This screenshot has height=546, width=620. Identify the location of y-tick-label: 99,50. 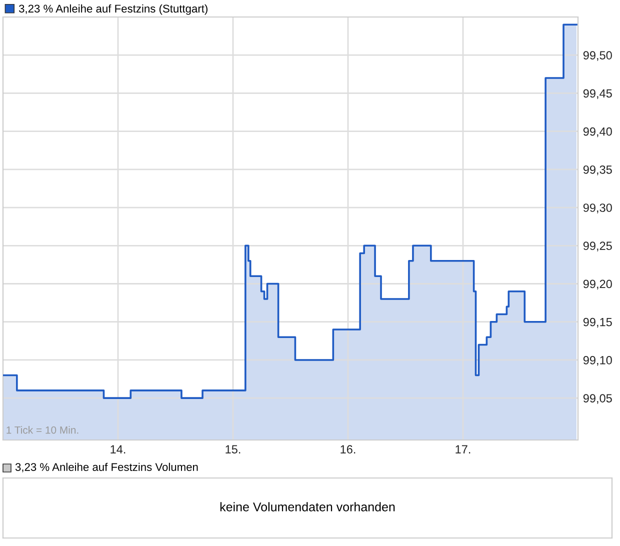
(597, 56).